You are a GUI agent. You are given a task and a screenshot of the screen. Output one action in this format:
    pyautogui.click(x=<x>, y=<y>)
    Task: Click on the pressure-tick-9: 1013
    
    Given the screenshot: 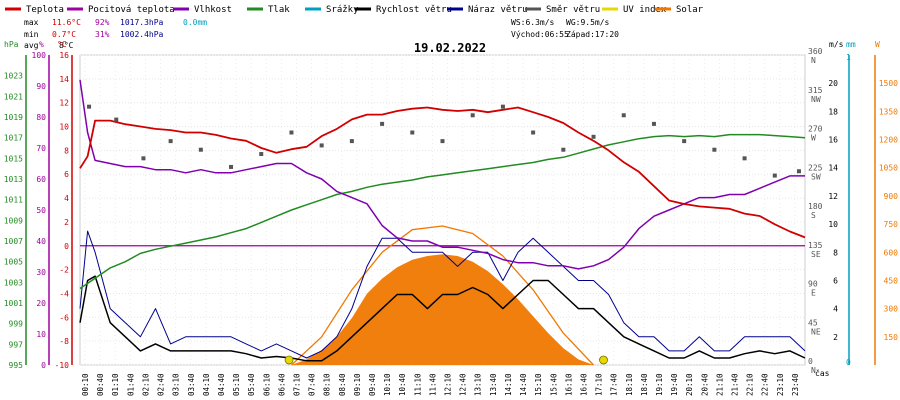 What is the action you would take?
    pyautogui.click(x=13, y=179)
    